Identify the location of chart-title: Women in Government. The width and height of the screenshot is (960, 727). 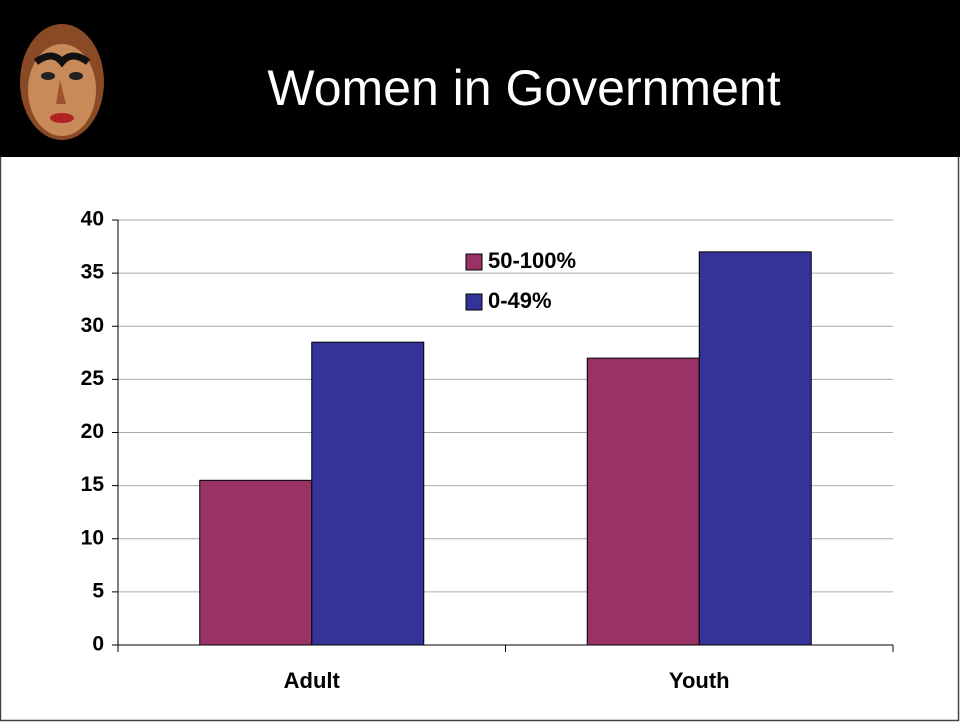
(523, 88).